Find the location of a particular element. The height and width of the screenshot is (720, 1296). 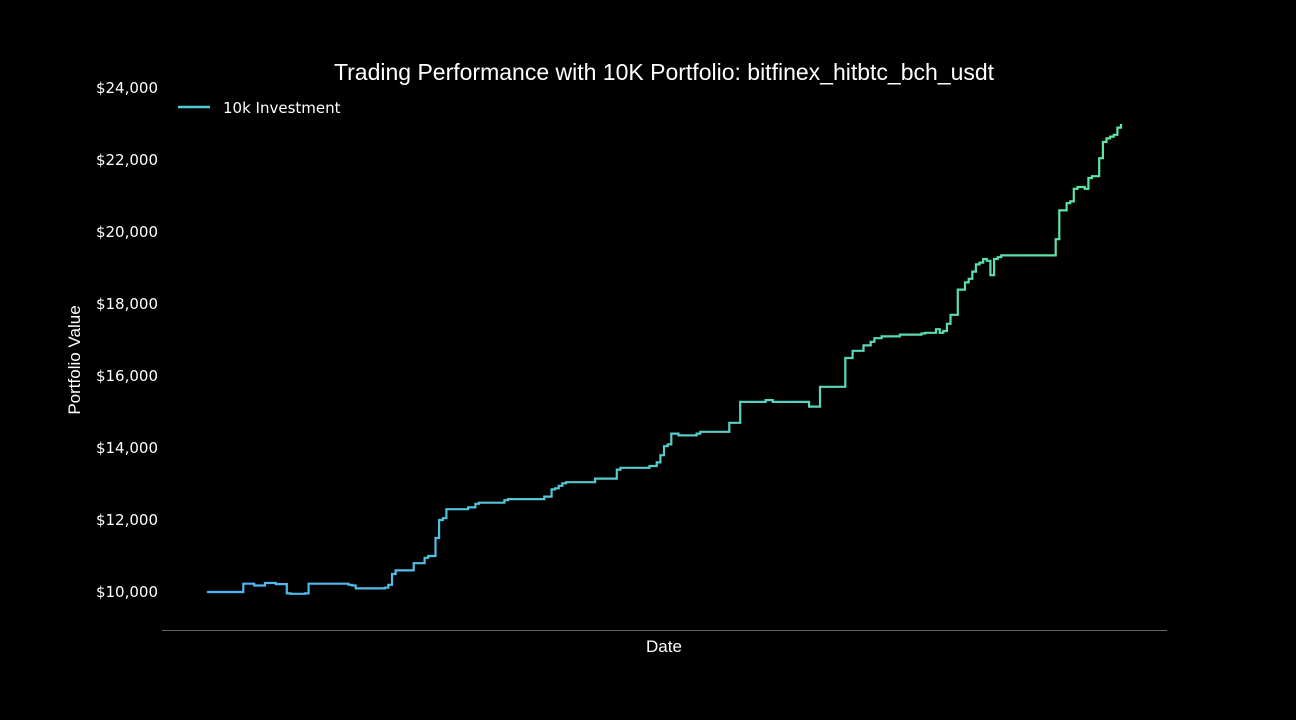

y-tick-label: $24,000 is located at coordinates (127, 88).